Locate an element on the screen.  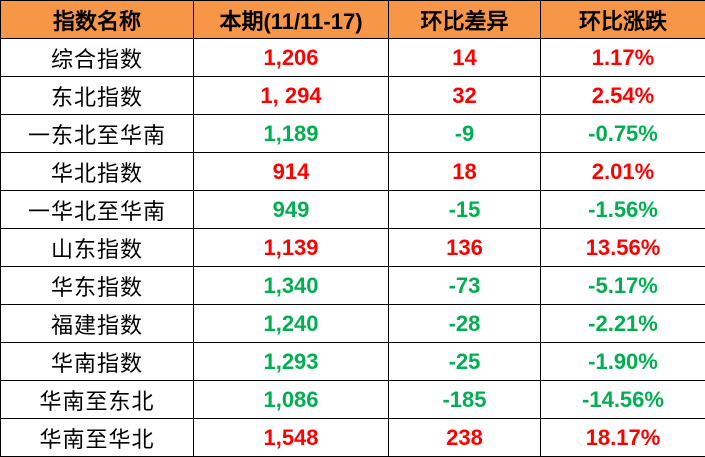
table-row: 华南至华北 1,548 238 18.17% is located at coordinates (352, 437).